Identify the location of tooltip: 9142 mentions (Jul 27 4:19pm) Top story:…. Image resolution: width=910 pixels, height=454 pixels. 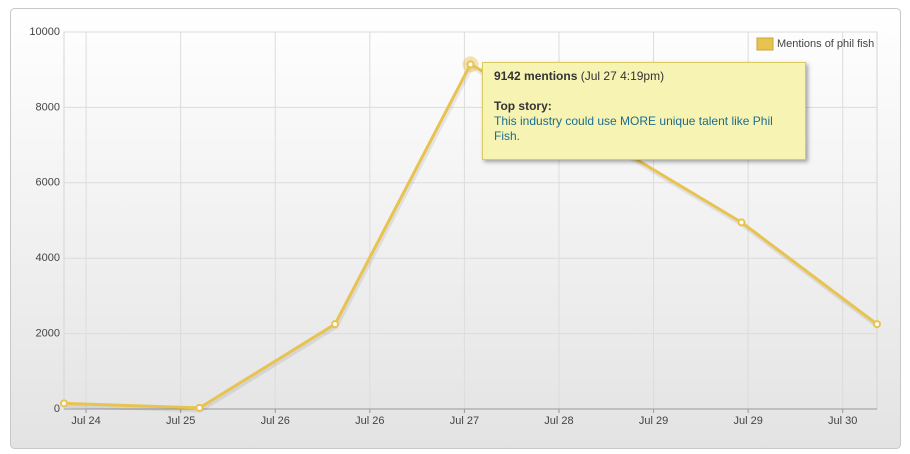
(644, 111).